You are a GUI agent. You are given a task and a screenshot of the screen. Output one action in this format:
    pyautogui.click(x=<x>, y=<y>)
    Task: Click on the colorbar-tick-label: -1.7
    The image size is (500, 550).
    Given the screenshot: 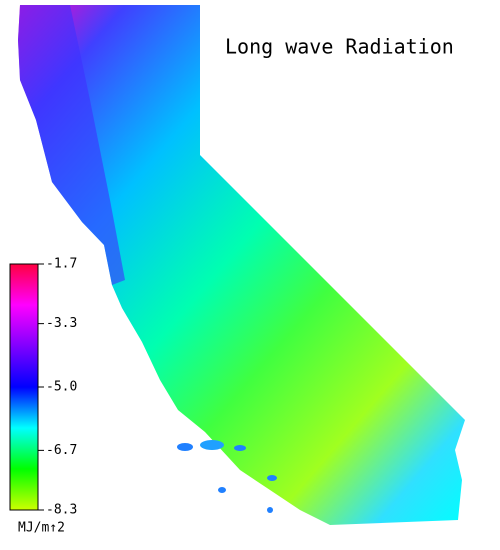 What is the action you would take?
    pyautogui.click(x=61, y=264)
    